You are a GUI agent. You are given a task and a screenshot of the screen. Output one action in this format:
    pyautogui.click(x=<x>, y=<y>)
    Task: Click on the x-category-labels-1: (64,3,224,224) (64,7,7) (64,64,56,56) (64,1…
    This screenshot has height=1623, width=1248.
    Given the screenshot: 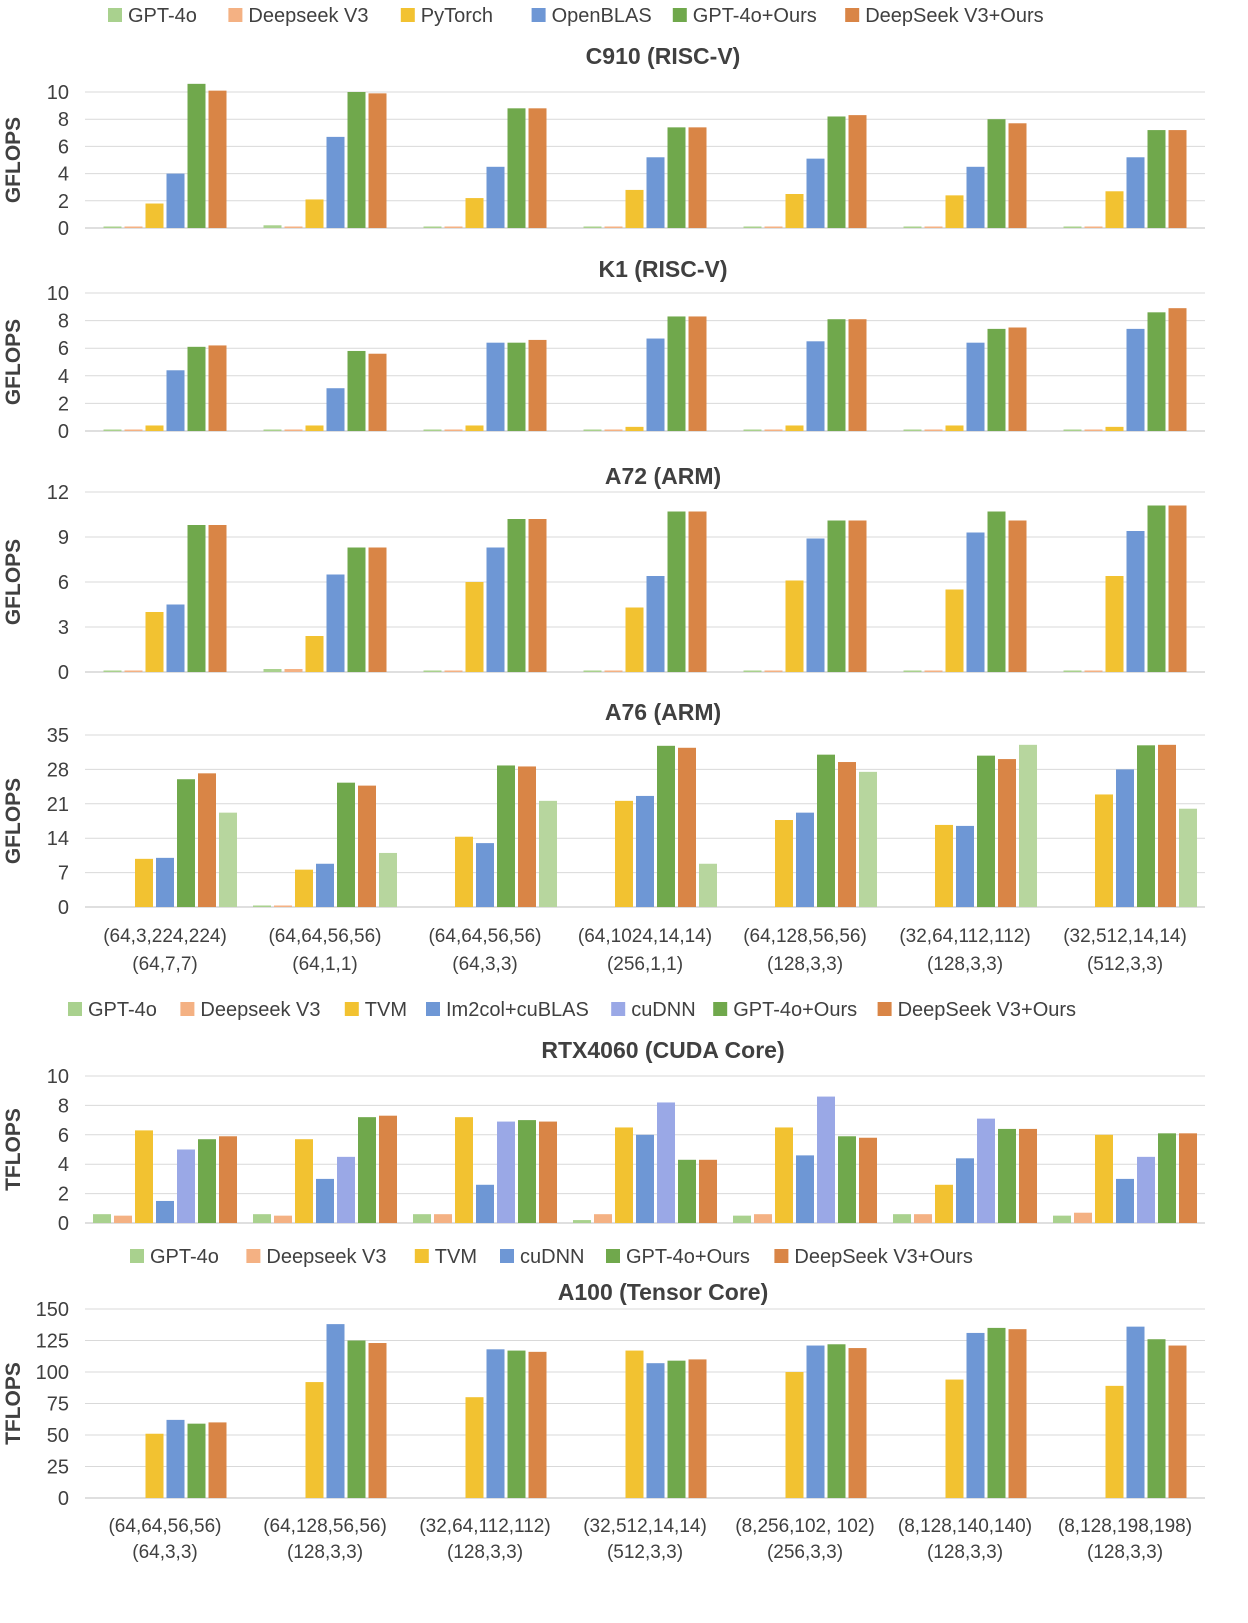 What is the action you would take?
    pyautogui.click(x=645, y=950)
    